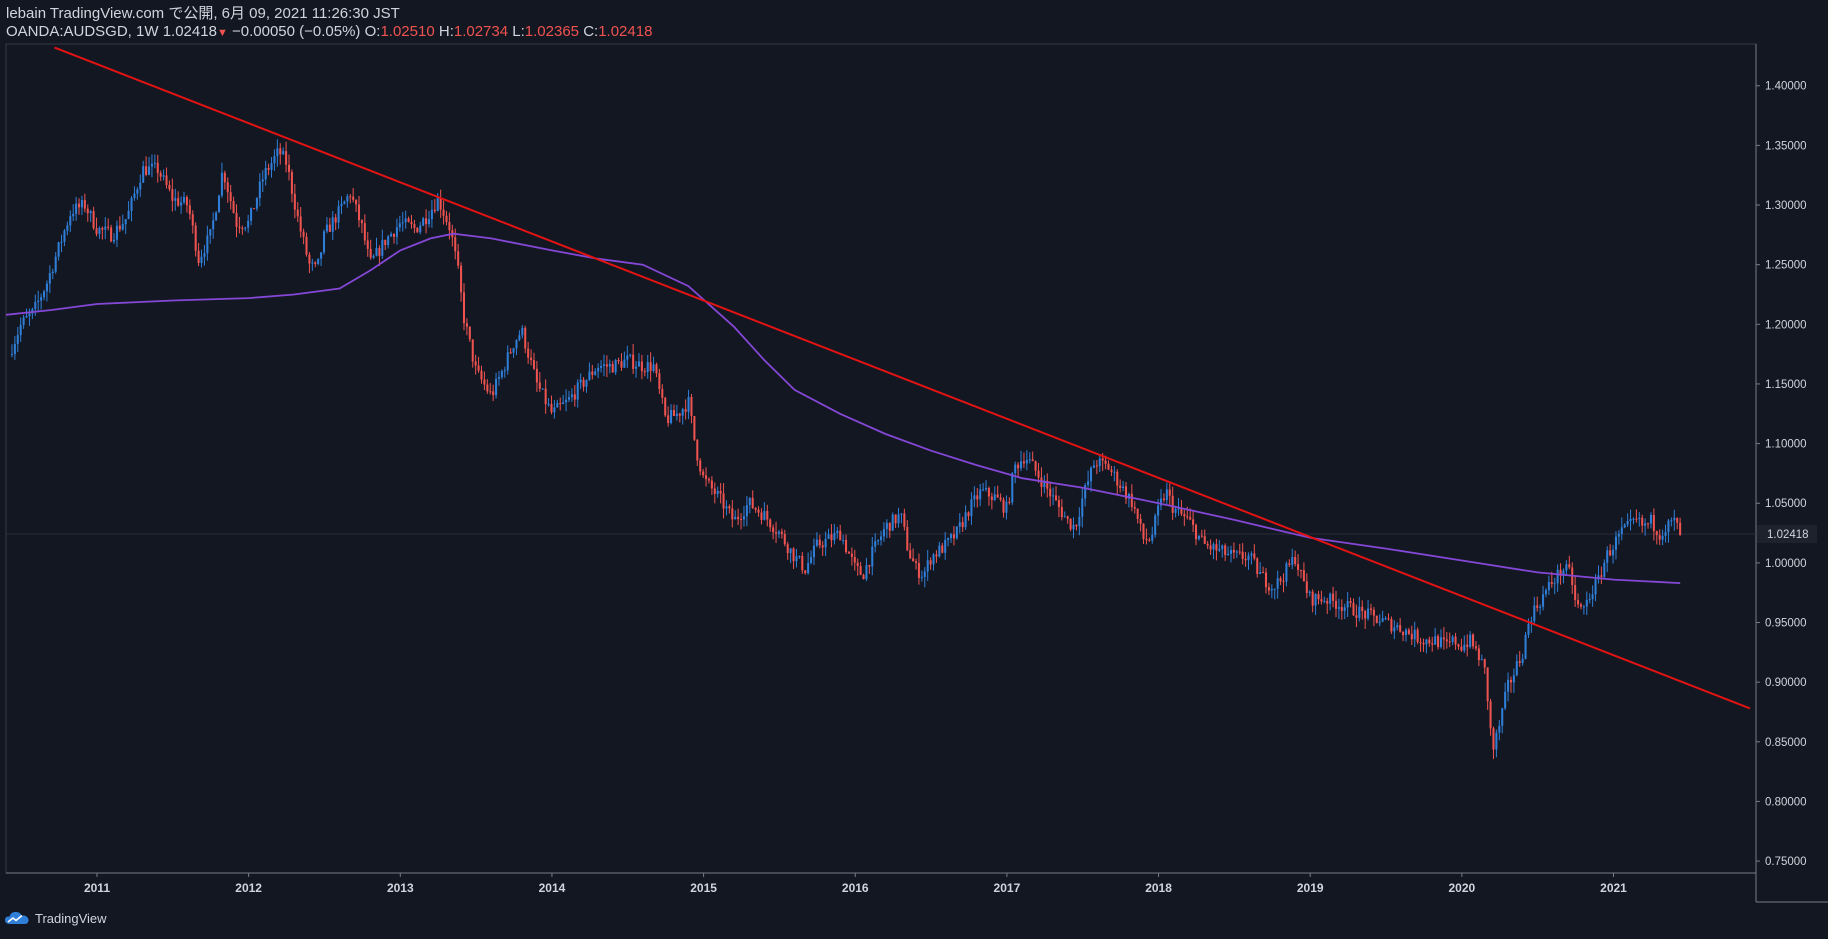  What do you see at coordinates (82, 31) in the screenshot?
I see `symbol-name: OANDA:AUDSGD, 1W` at bounding box center [82, 31].